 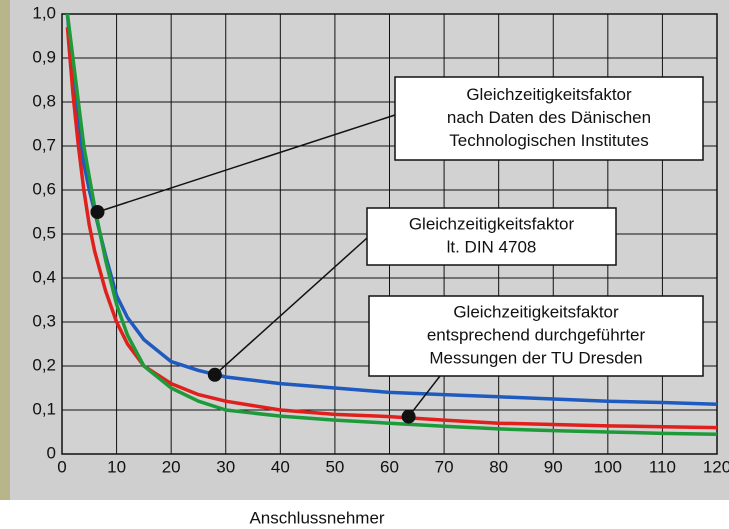 I want to click on y-tick-label: 0,9, so click(x=44, y=56).